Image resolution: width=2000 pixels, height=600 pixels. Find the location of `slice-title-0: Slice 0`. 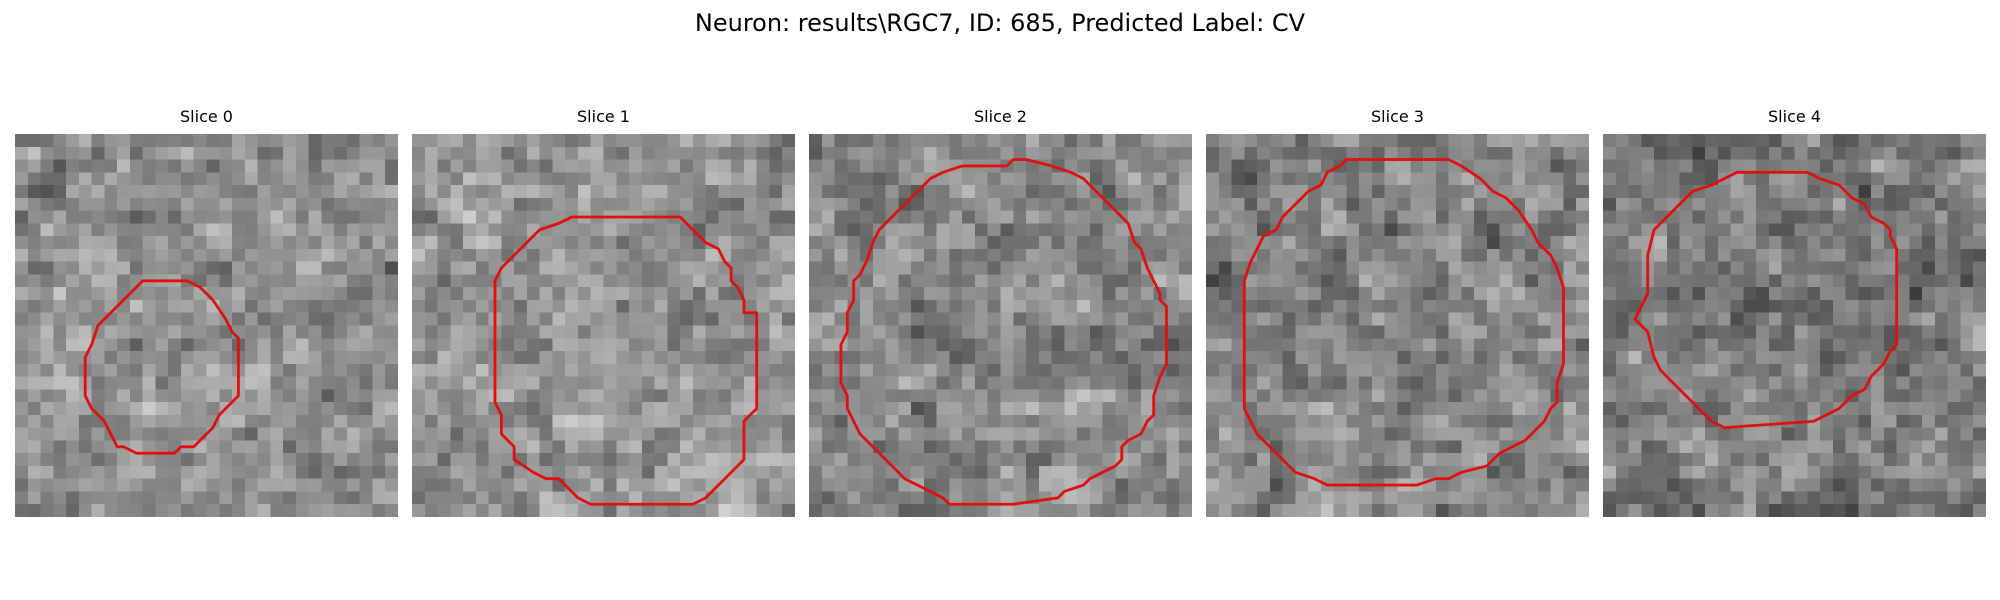

slice-title-0: Slice 0 is located at coordinates (206, 116).